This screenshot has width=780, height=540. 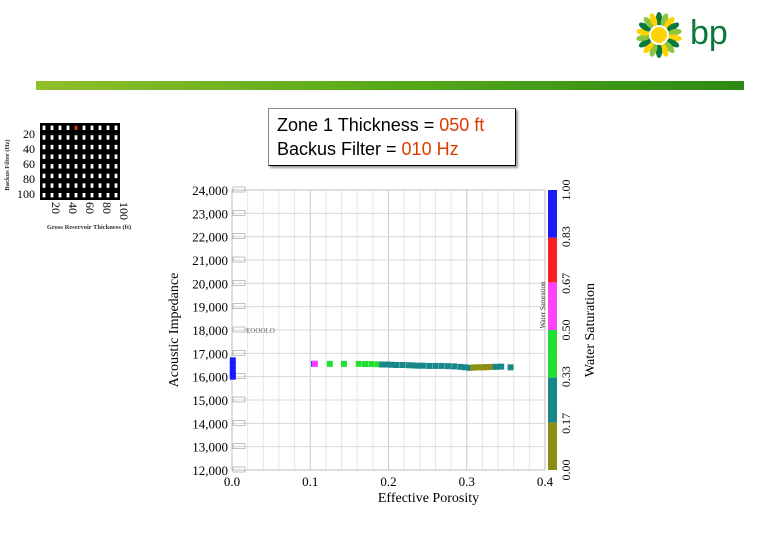 I want to click on y-tick-label: 19,000, so click(x=210, y=307).